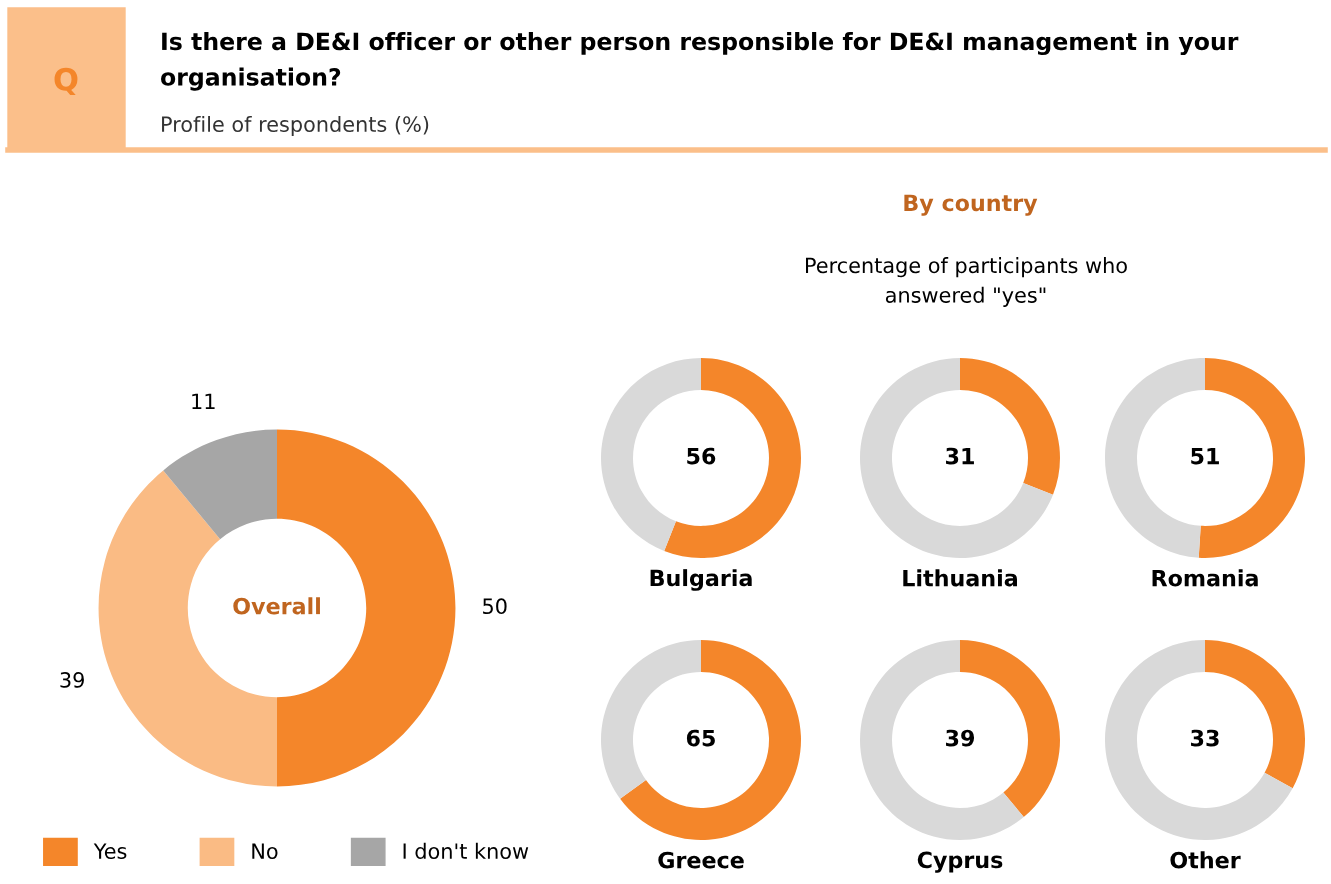 The image size is (1331, 884). What do you see at coordinates (701, 456) in the screenshot?
I see `data-label: 56` at bounding box center [701, 456].